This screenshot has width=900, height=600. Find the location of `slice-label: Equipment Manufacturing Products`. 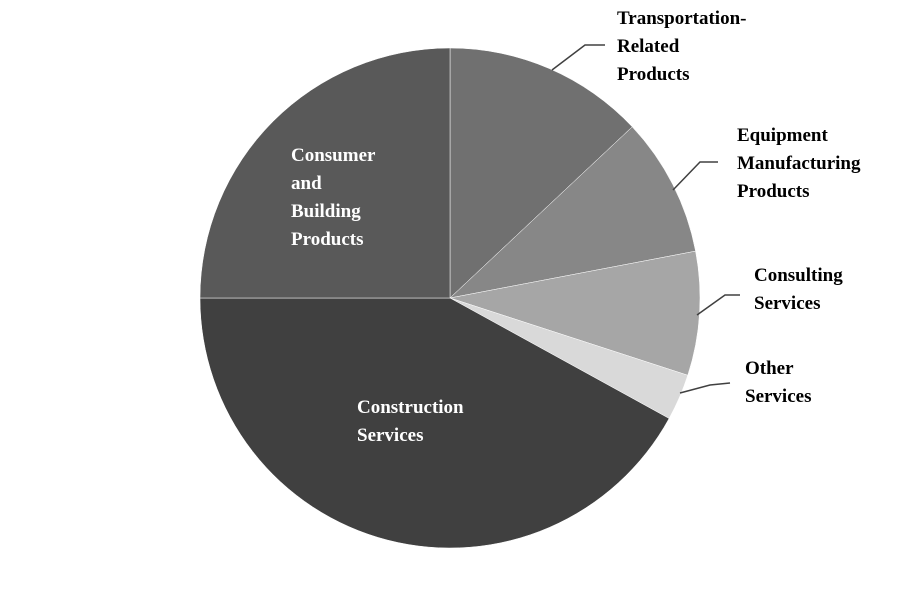

slice-label: Equipment Manufacturing Products is located at coordinates (801, 163).